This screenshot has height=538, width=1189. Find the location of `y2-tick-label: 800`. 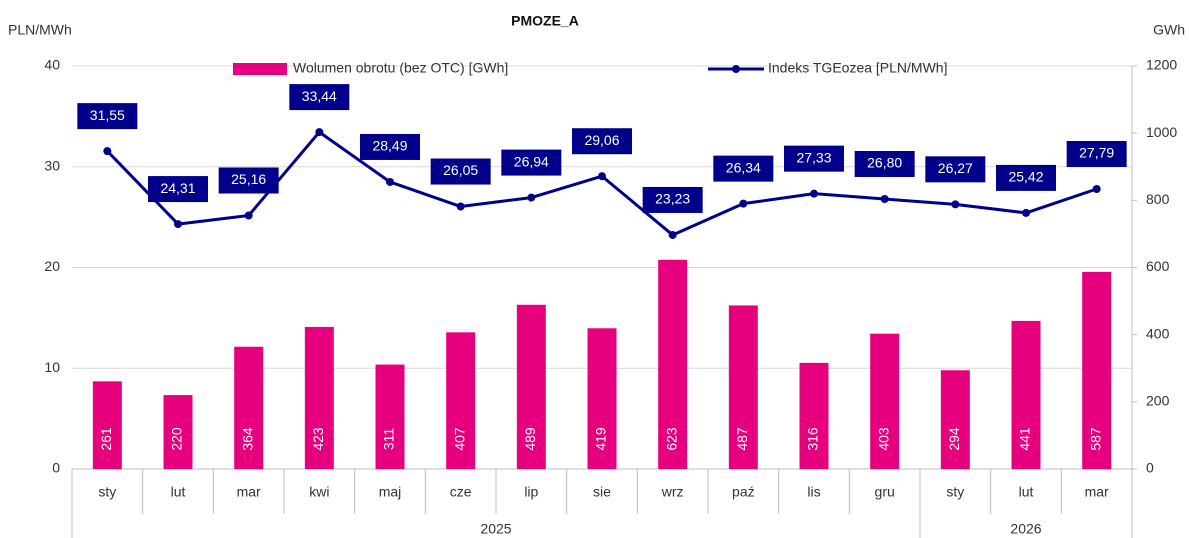

y2-tick-label: 800 is located at coordinates (1158, 199).